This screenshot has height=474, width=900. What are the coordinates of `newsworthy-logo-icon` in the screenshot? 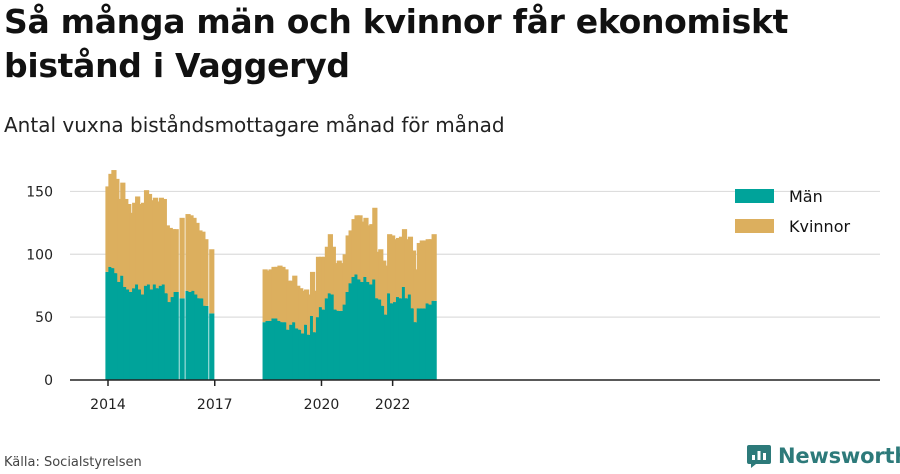 It's located at (759, 456).